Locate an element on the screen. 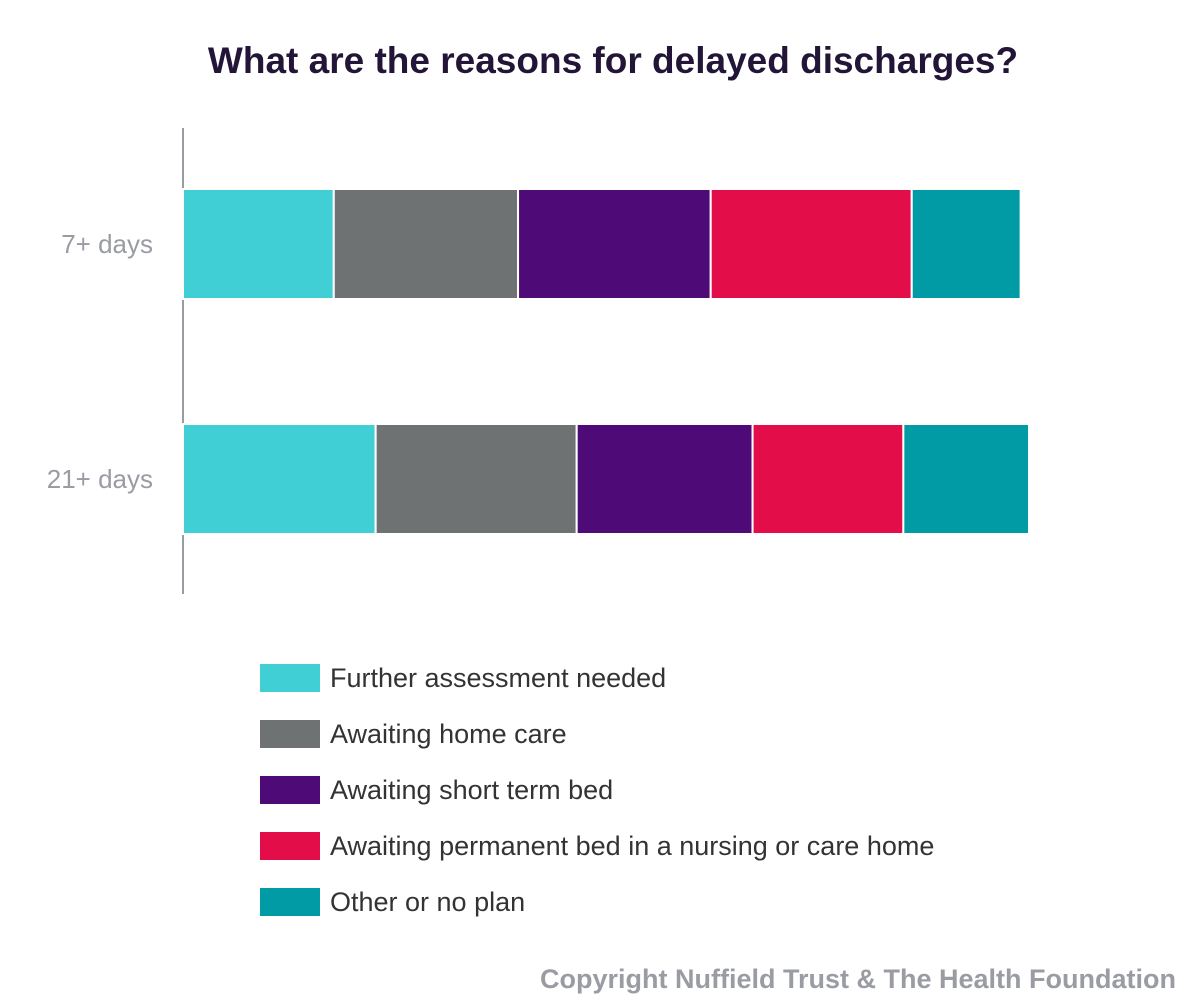  legend-item: Further assessment needed is located at coordinates (597, 688).